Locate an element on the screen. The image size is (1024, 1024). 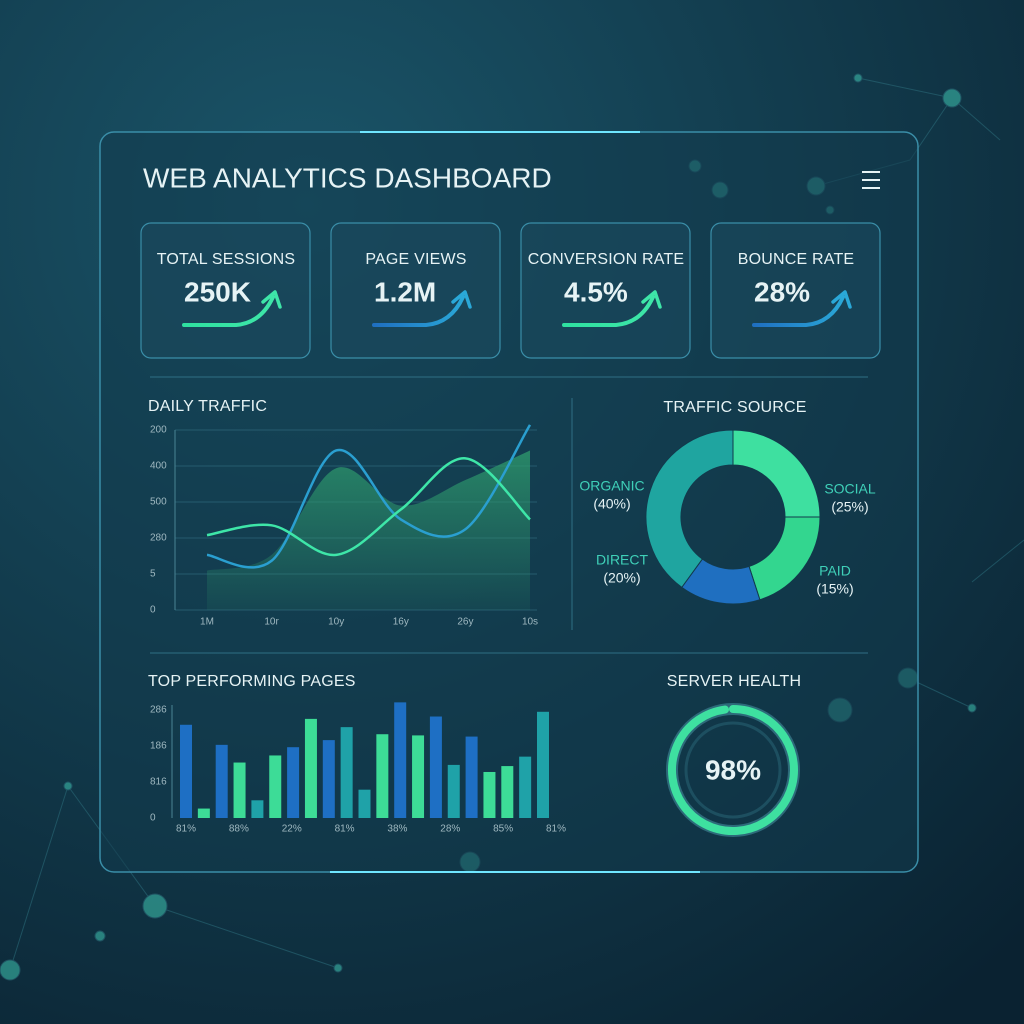
x-tick-label: 10y is located at coordinates (336, 622).